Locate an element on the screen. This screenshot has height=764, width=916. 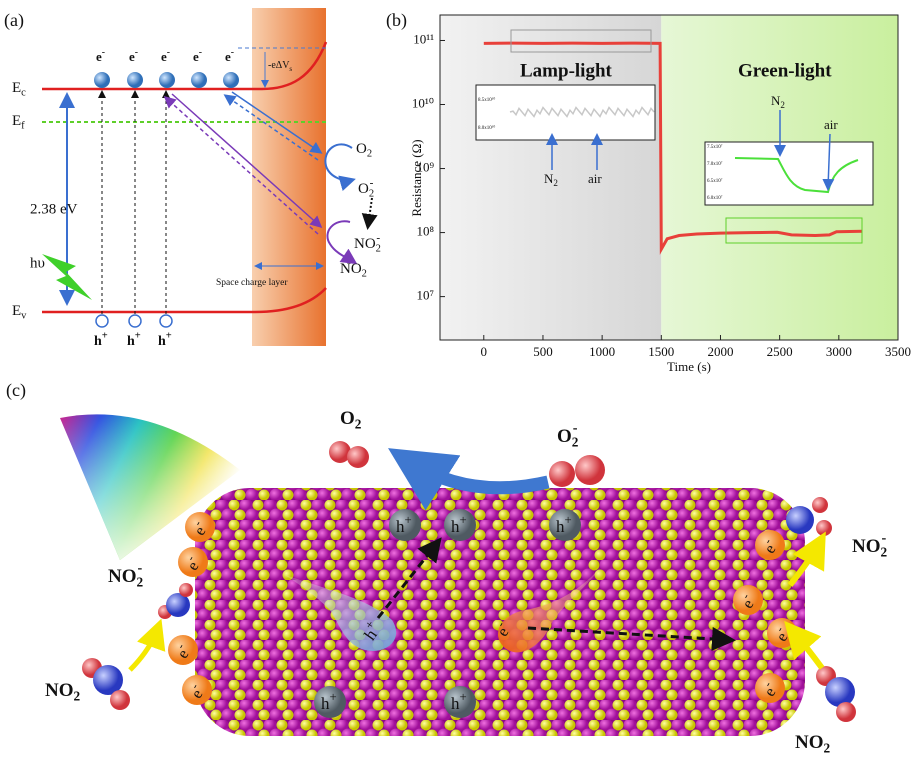
electron-label: e- is located at coordinates (100, 55).